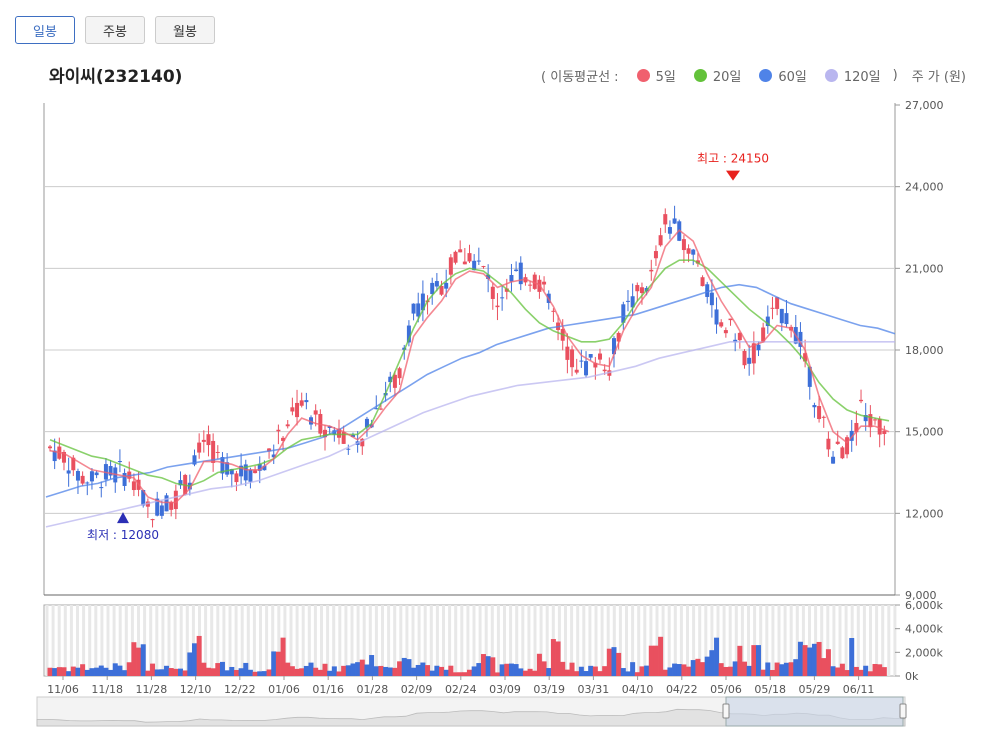 This screenshot has width=982, height=752. Describe the element at coordinates (711, 75) in the screenshot. I see `legend-ma20: 20일` at that location.